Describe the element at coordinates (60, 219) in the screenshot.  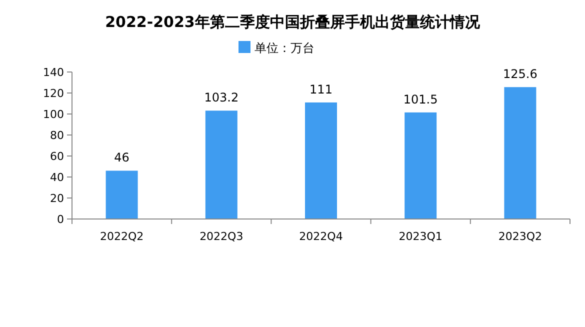
I see `y-tick-label: 0` at that location.